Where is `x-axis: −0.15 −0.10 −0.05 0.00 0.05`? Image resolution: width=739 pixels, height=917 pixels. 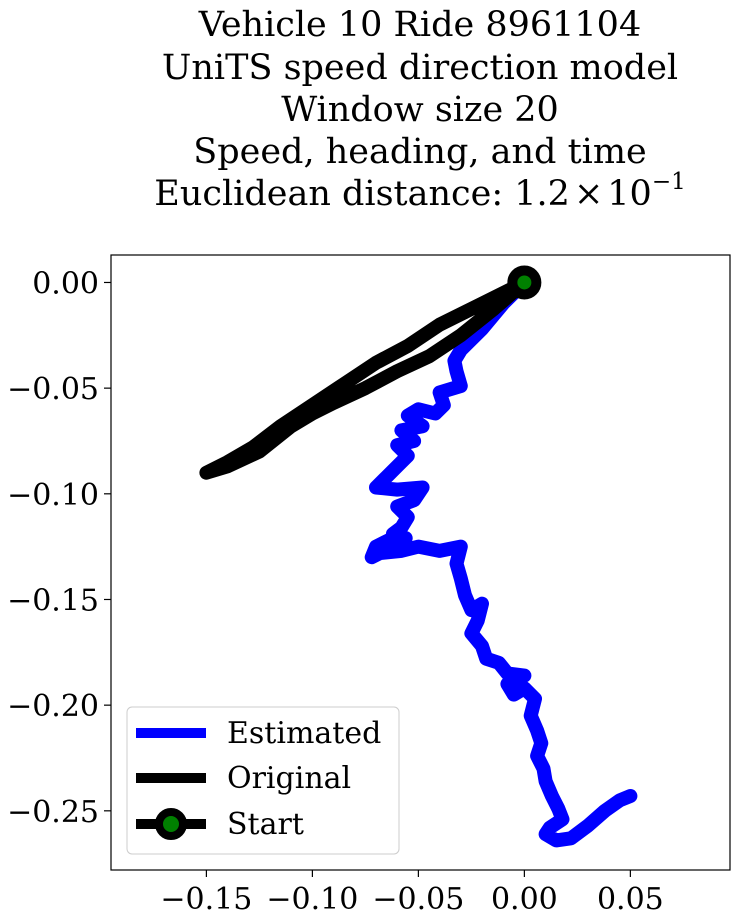
x-axis: −0.15 −0.10 −0.05 0.00 0.05 is located at coordinates (412, 893).